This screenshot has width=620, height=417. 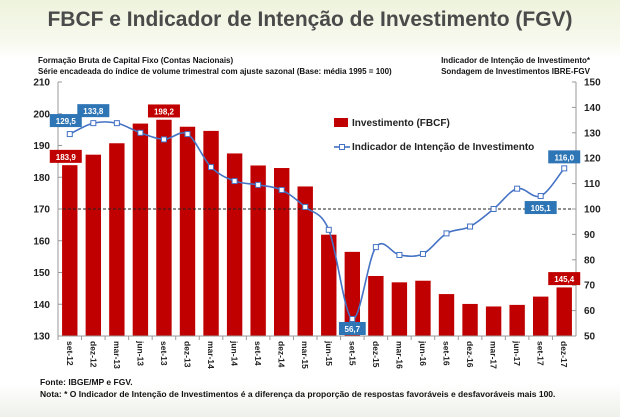 What do you see at coordinates (592, 184) in the screenshot?
I see `right-tick-label: 110` at bounding box center [592, 184].